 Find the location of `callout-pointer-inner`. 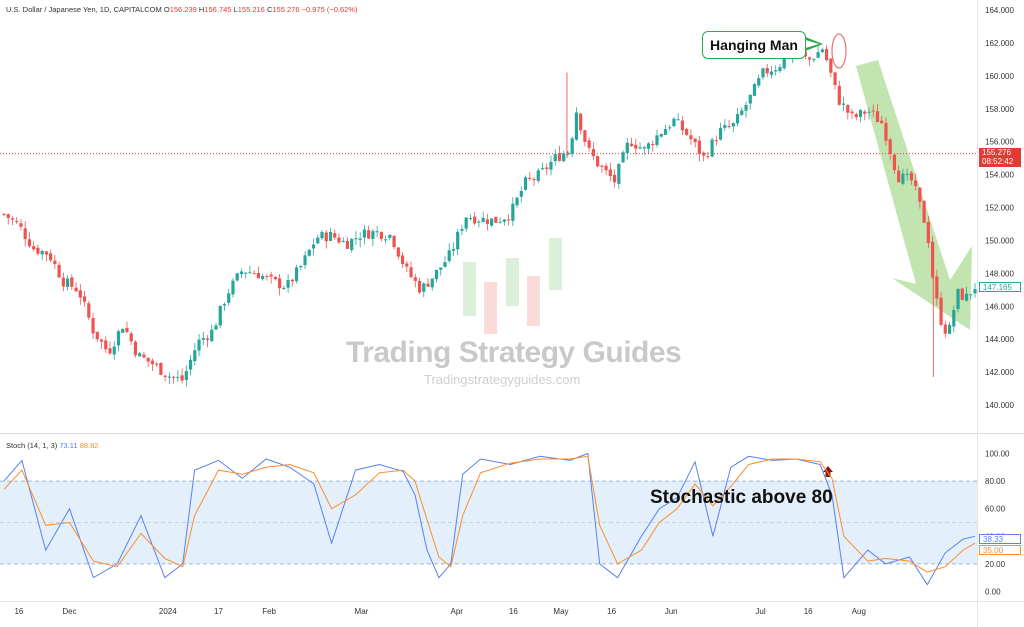

callout-pointer-inner is located at coordinates (810, 43).